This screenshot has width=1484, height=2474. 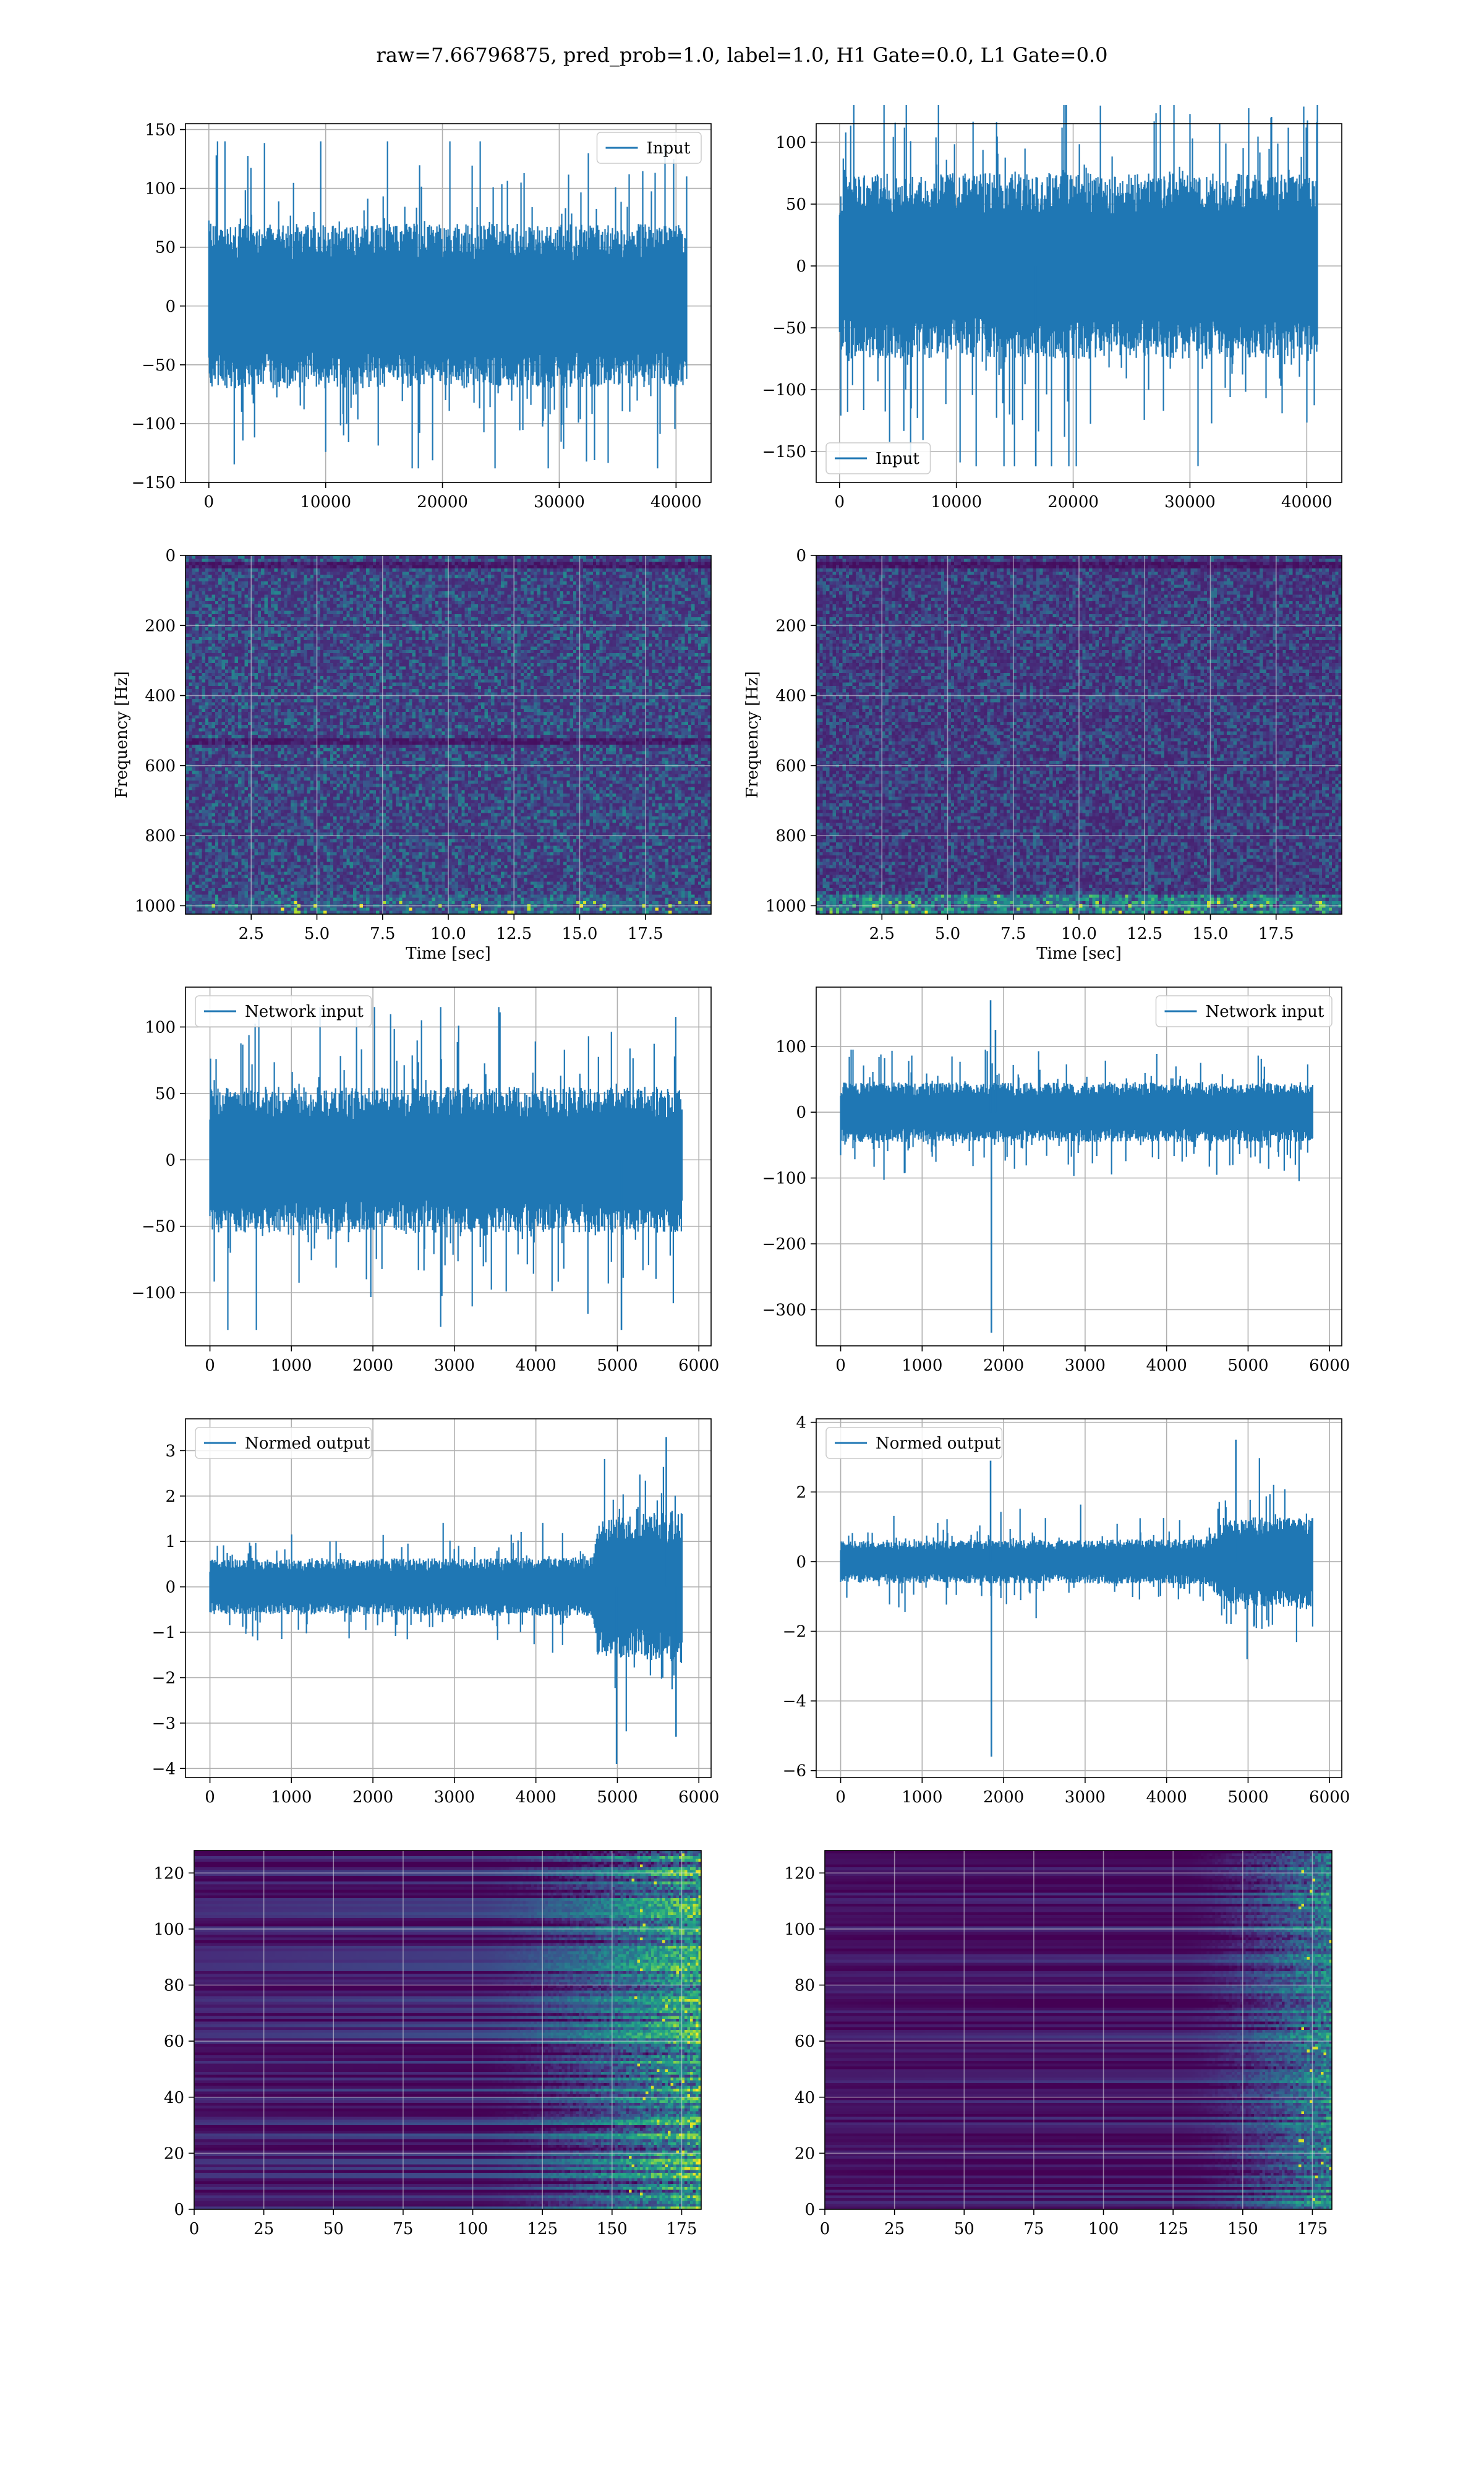 I want to click on x-tick-label: 20000, so click(x=1073, y=502).